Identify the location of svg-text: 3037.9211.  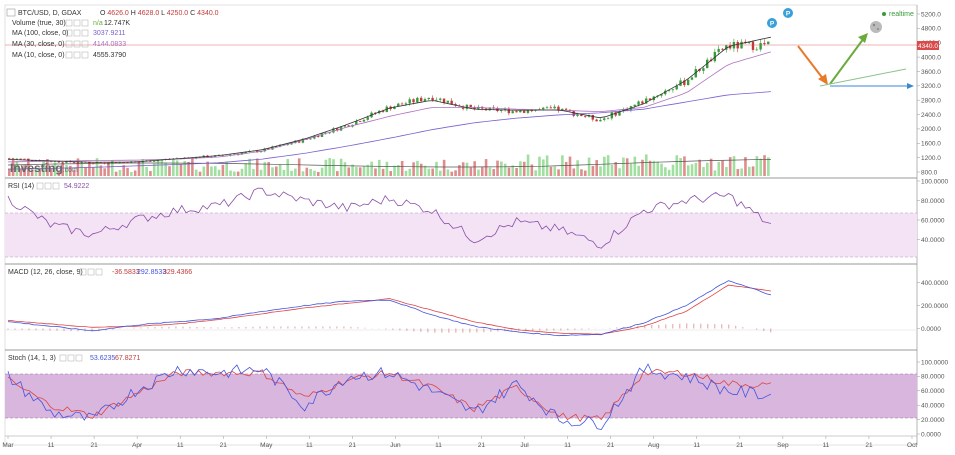
(109, 33).